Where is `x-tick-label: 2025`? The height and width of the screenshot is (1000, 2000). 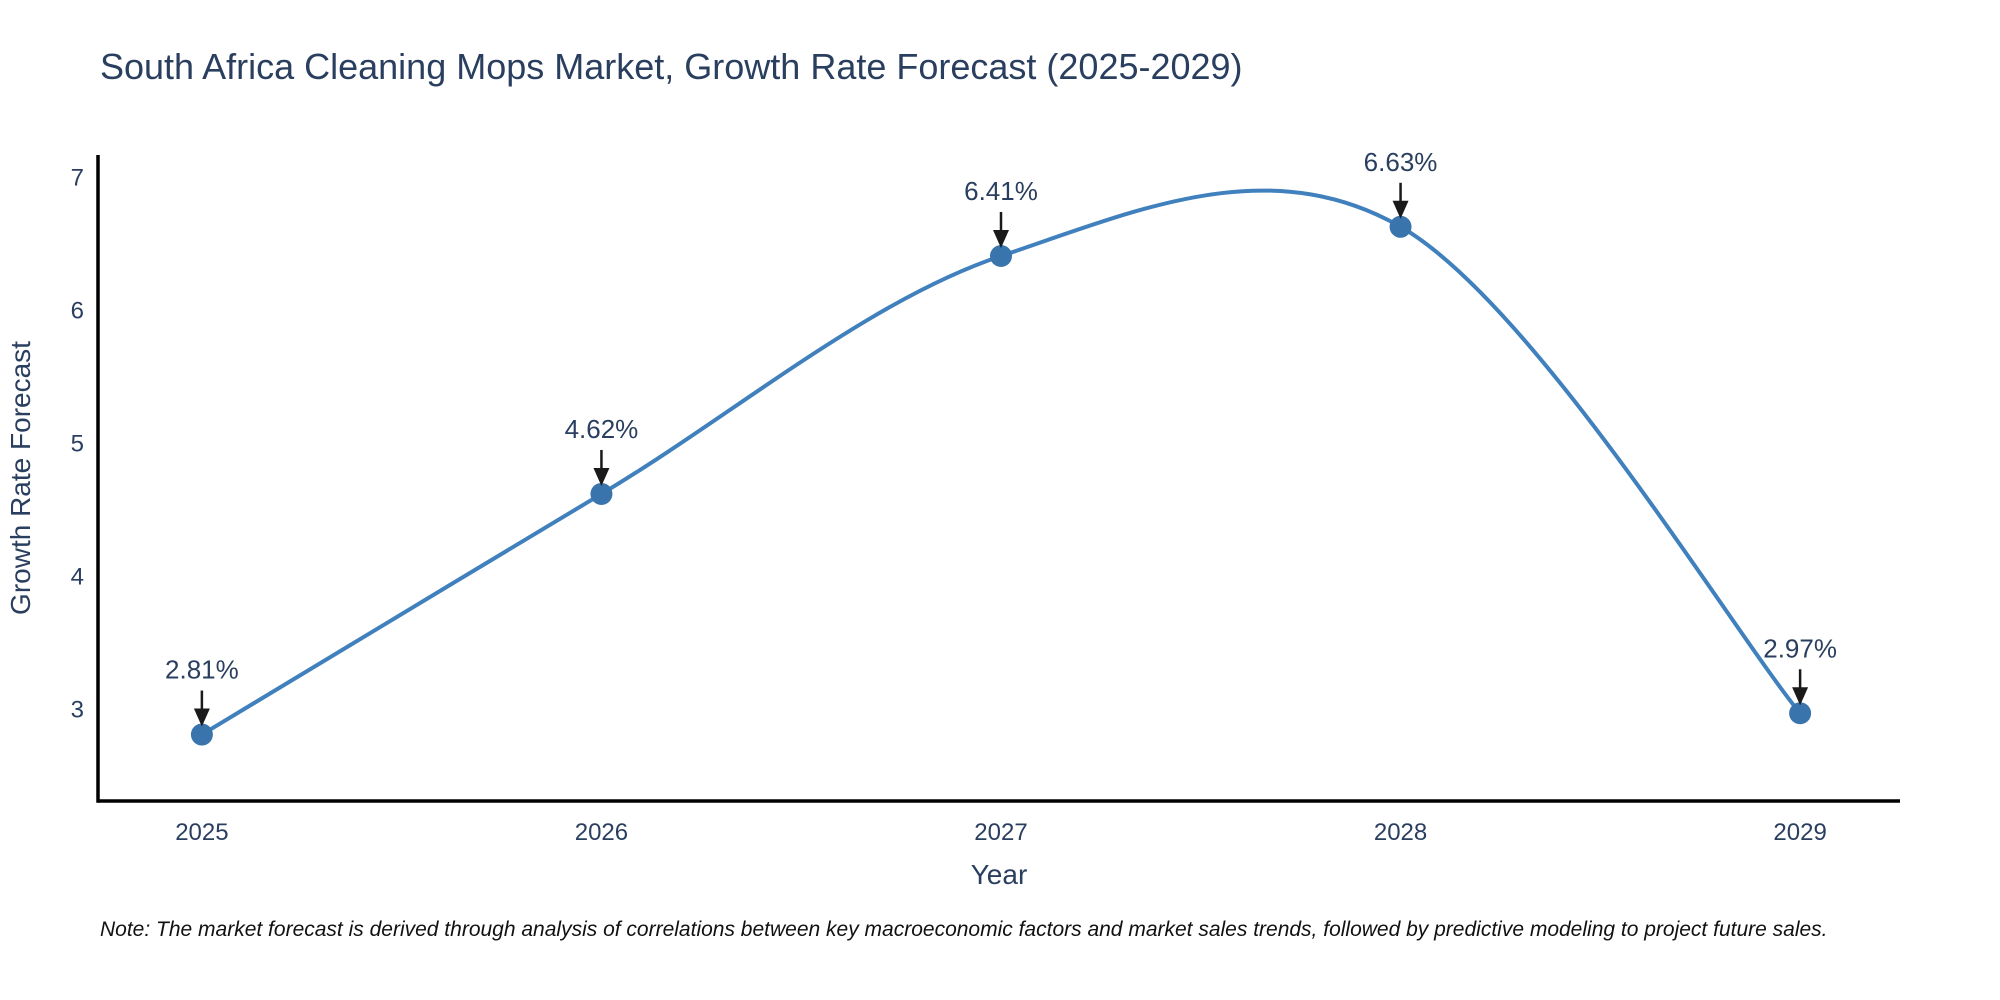
x-tick-label: 2025 is located at coordinates (201, 832).